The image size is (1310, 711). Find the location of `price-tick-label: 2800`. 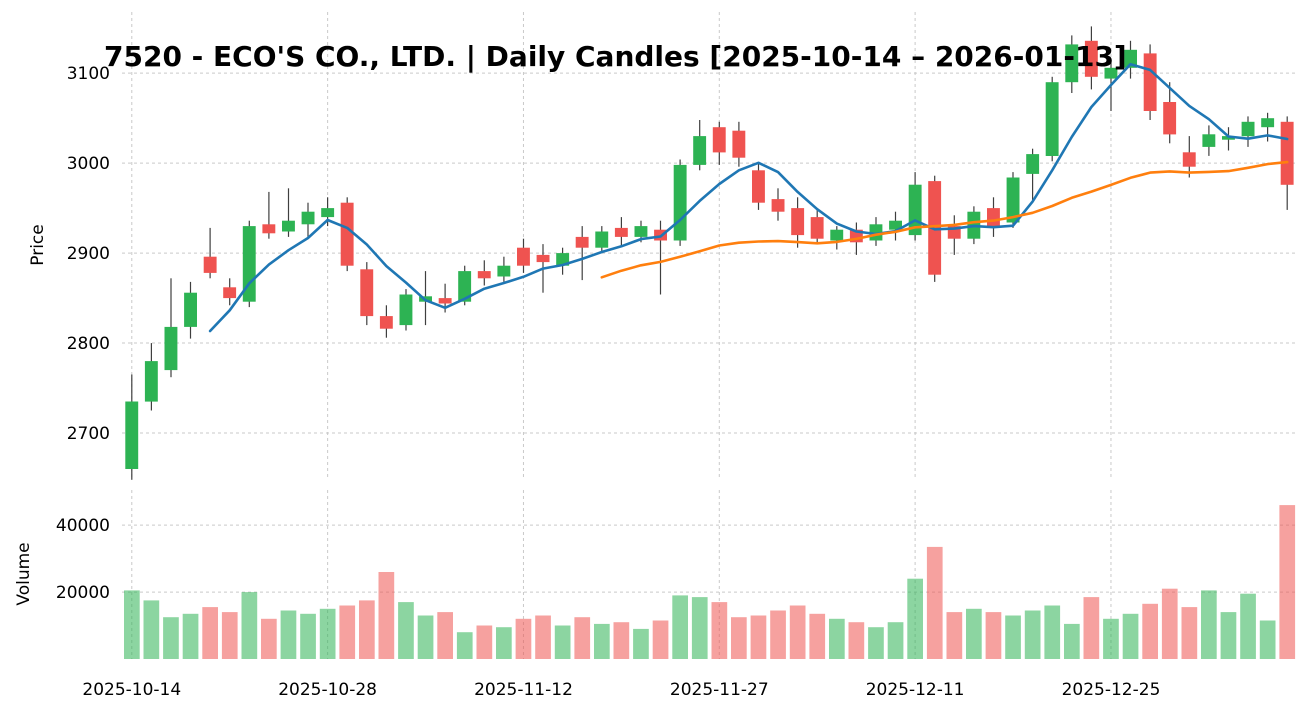

price-tick-label: 2800 is located at coordinates (88, 344).